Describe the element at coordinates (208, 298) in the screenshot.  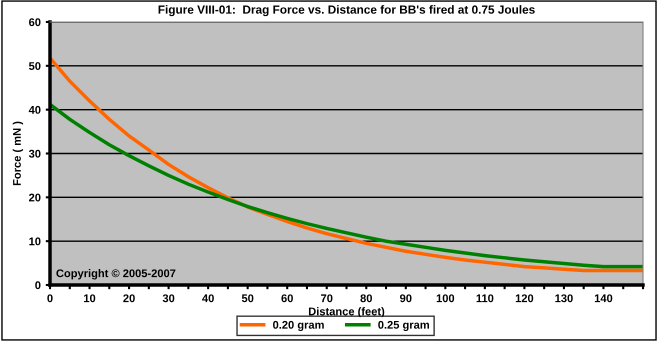
I see `x-tick-label: 40` at that location.